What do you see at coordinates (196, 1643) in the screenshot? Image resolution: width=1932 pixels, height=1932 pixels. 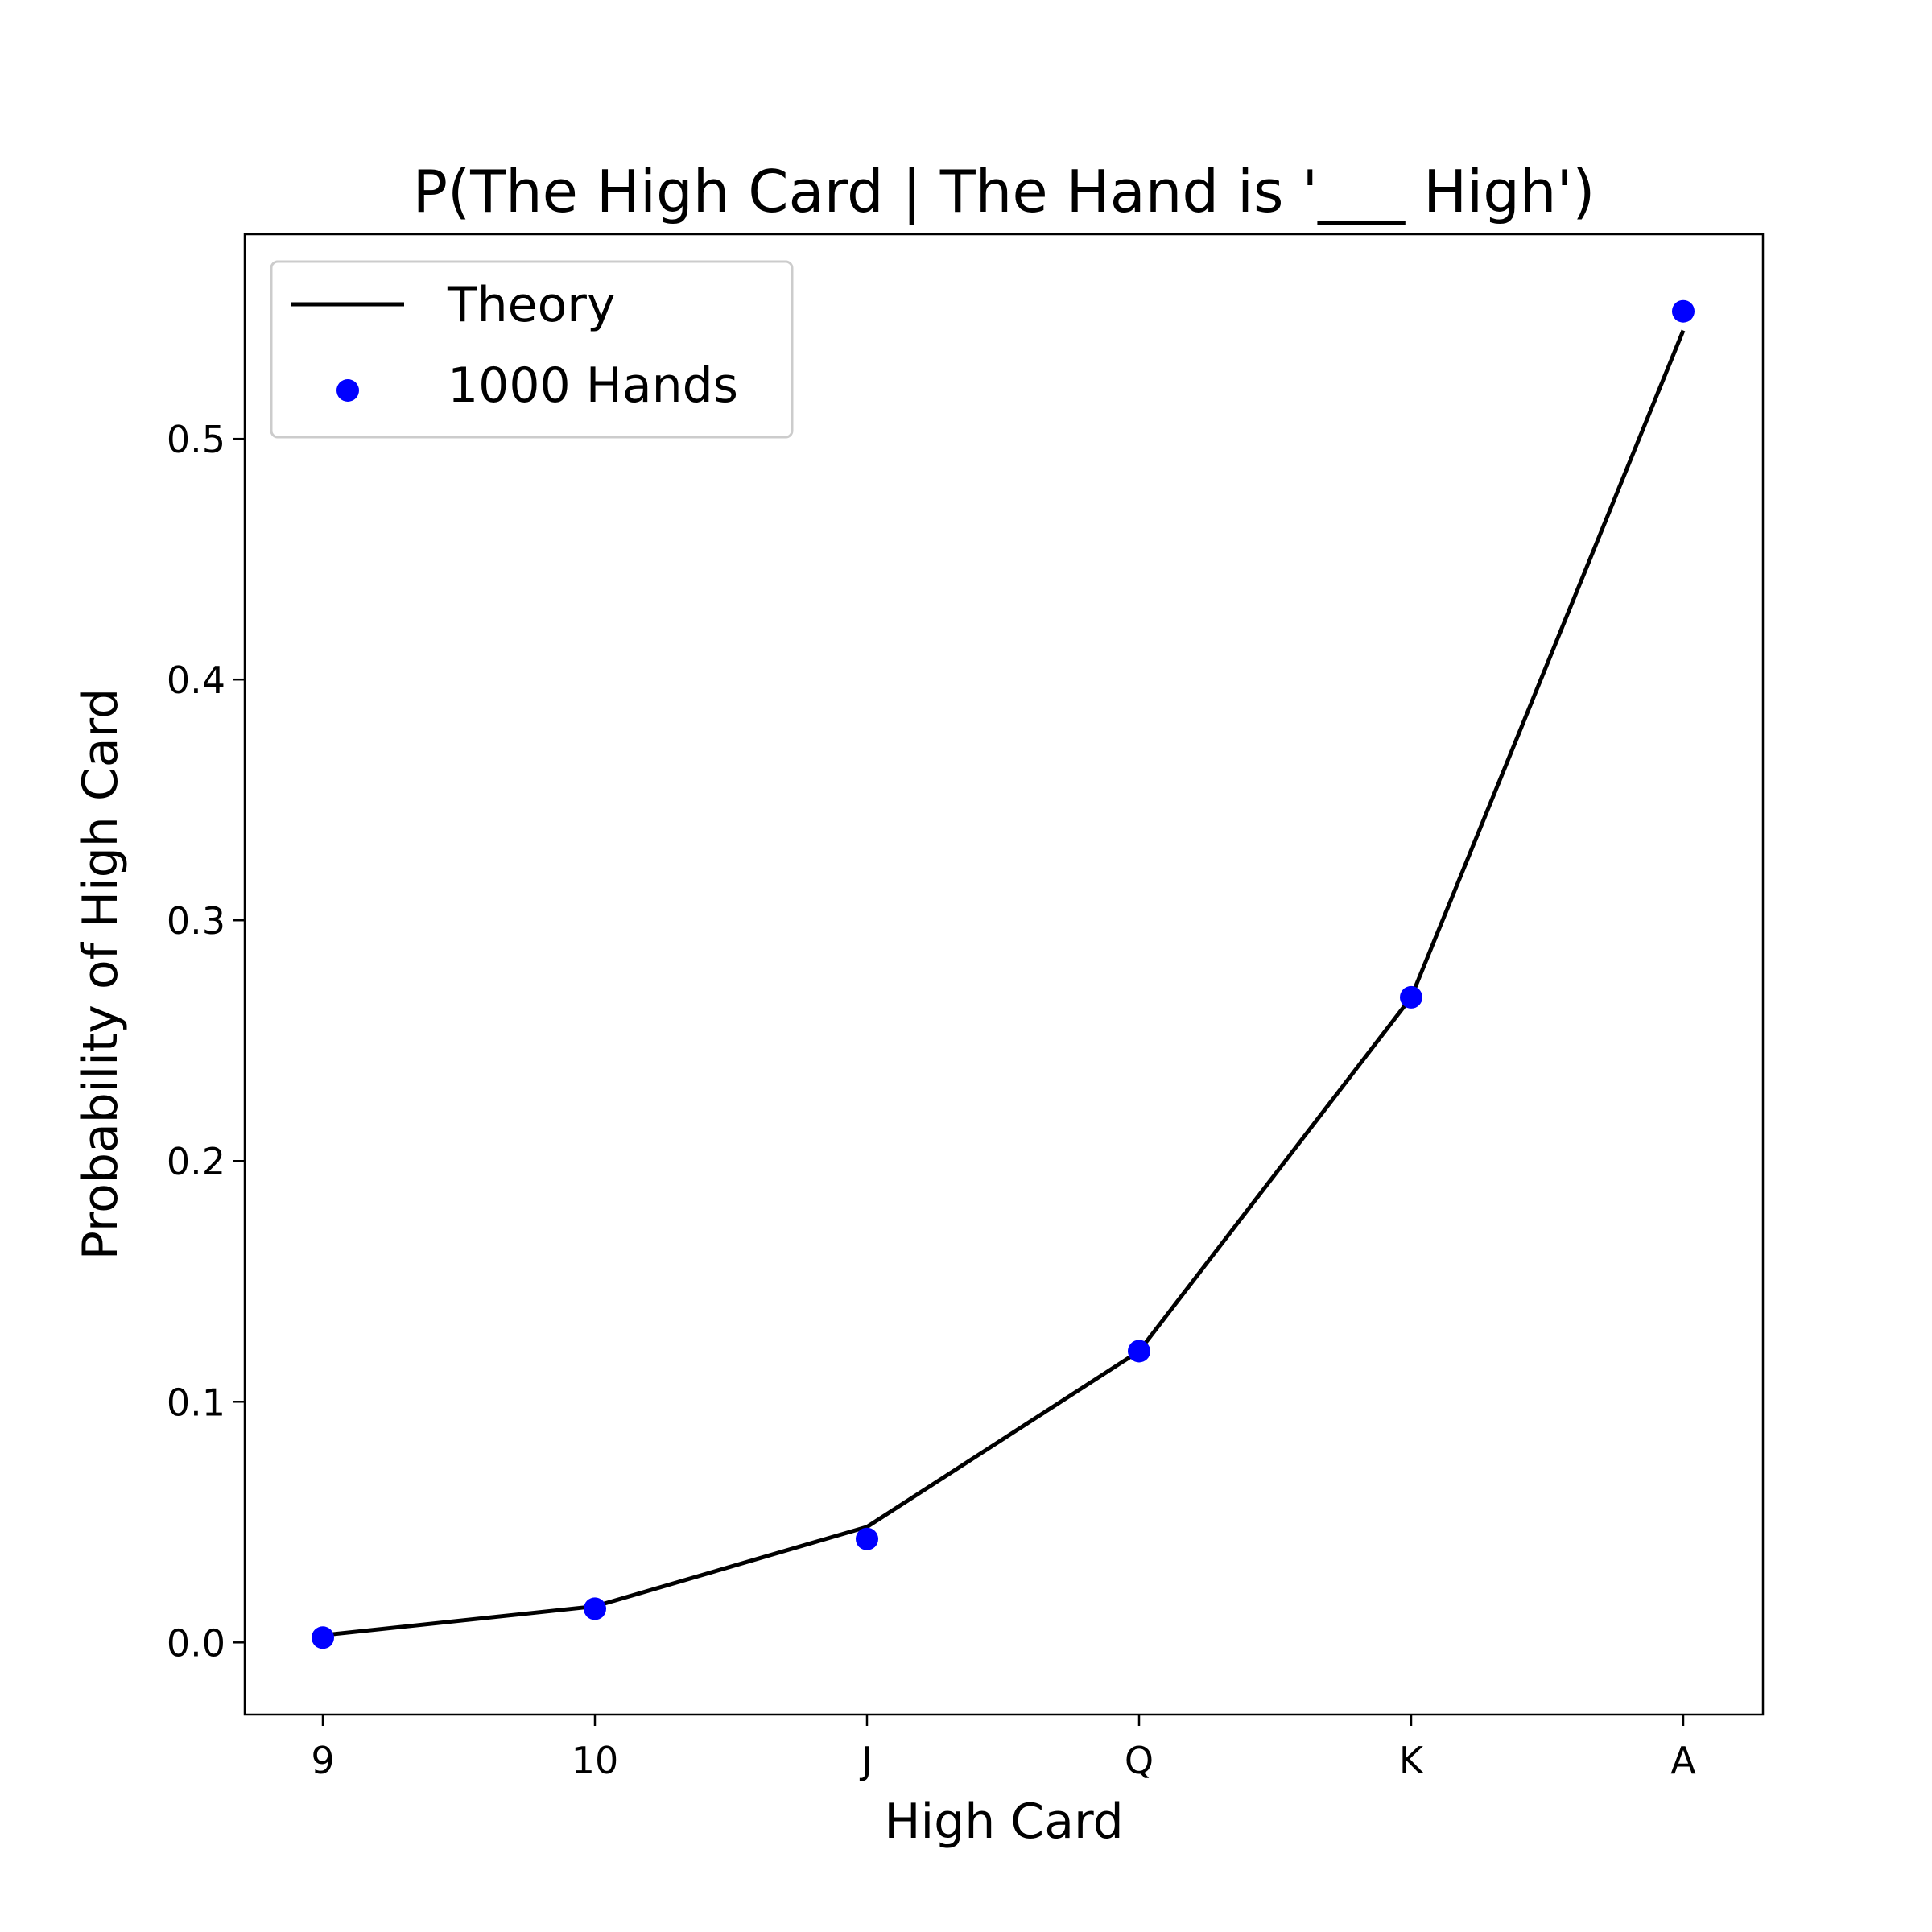 I see `y-tick-label: 0.0` at bounding box center [196, 1643].